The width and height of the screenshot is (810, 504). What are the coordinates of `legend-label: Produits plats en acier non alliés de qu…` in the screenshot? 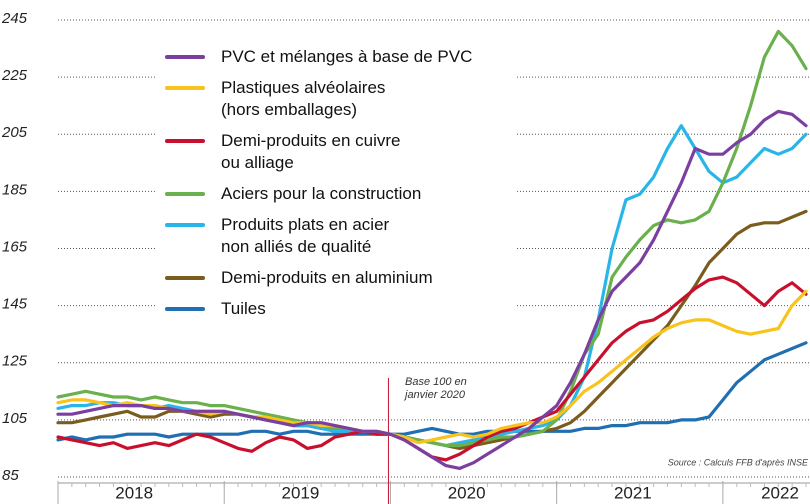 It's located at (305, 235).